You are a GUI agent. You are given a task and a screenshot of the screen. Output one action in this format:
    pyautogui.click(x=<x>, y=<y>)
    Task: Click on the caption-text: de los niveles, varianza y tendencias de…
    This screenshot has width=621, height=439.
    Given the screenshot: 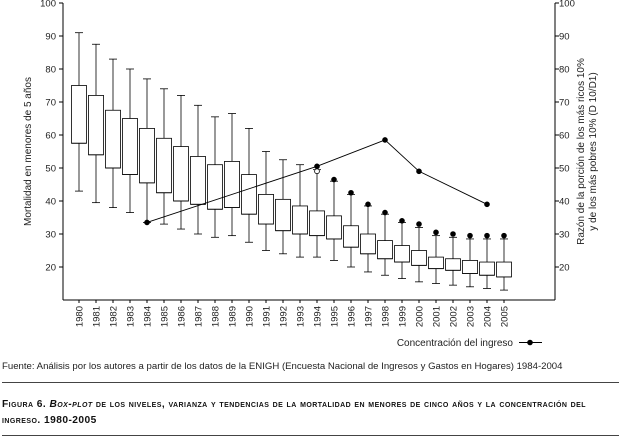 What is the action you would take?
    pyautogui.click(x=294, y=412)
    